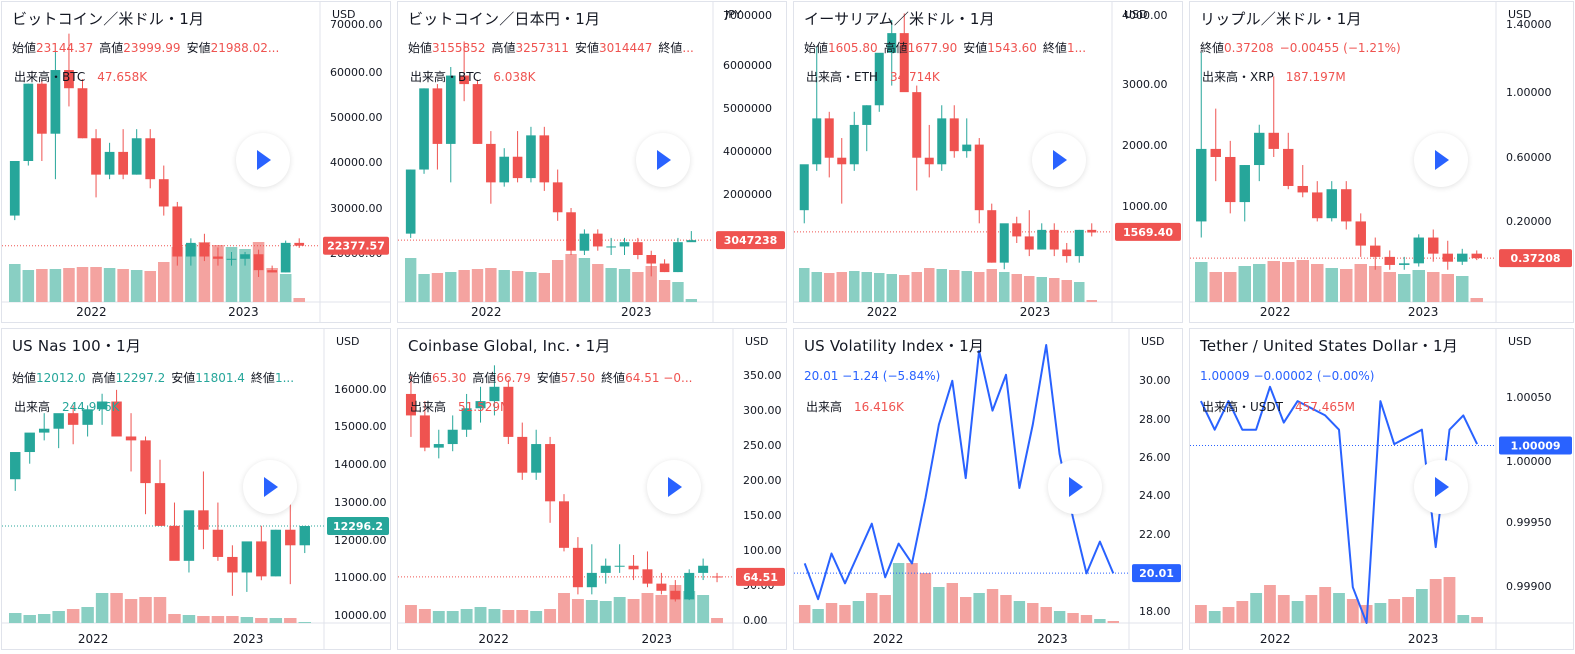 The image size is (1575, 654). I want to click on volume-value: 34.714K, so click(914, 77).